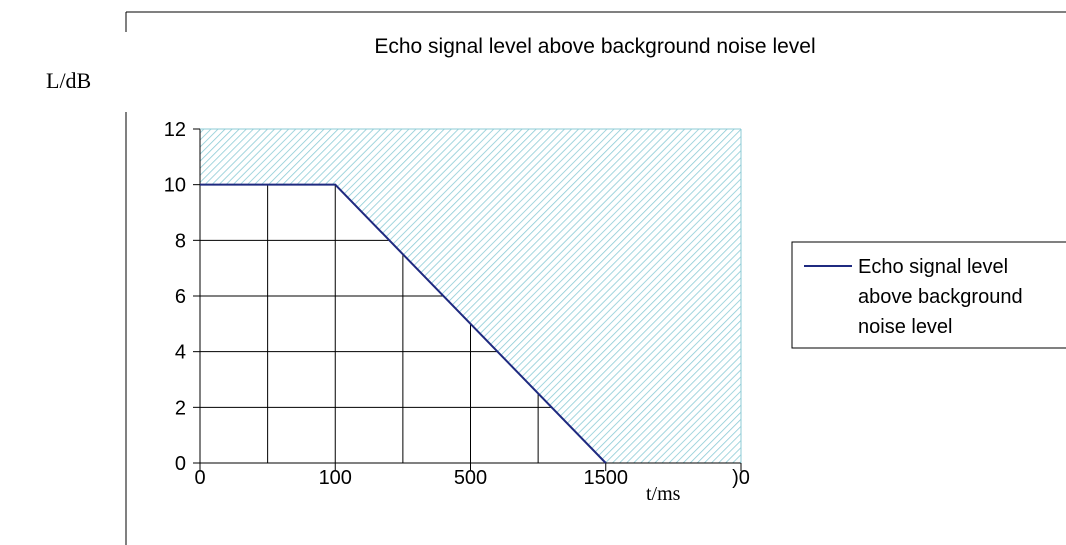 This screenshot has height=545, width=1066. Describe the element at coordinates (175, 130) in the screenshot. I see `y-tick-label: 12` at that location.